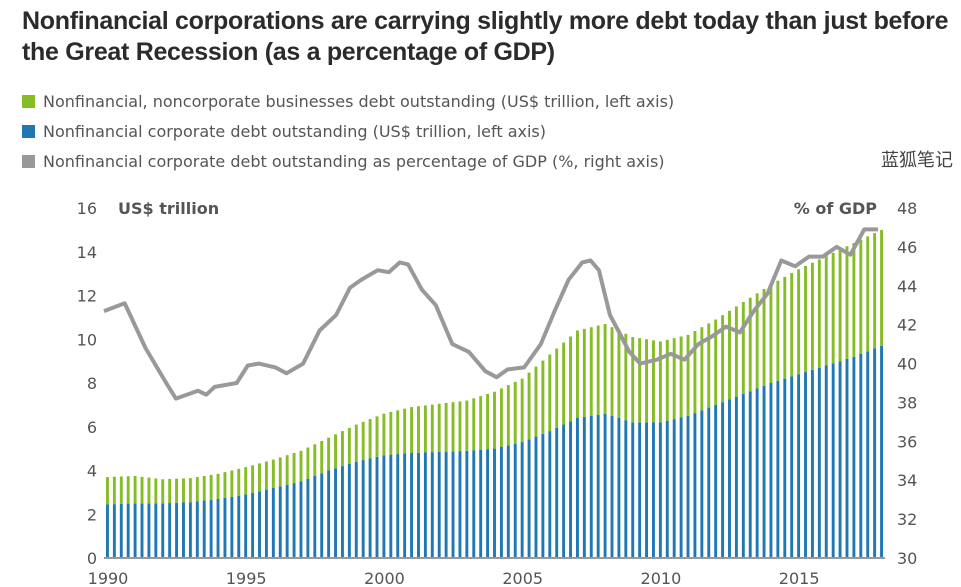  What do you see at coordinates (907, 519) in the screenshot?
I see `right-tick-label: 32` at bounding box center [907, 519].